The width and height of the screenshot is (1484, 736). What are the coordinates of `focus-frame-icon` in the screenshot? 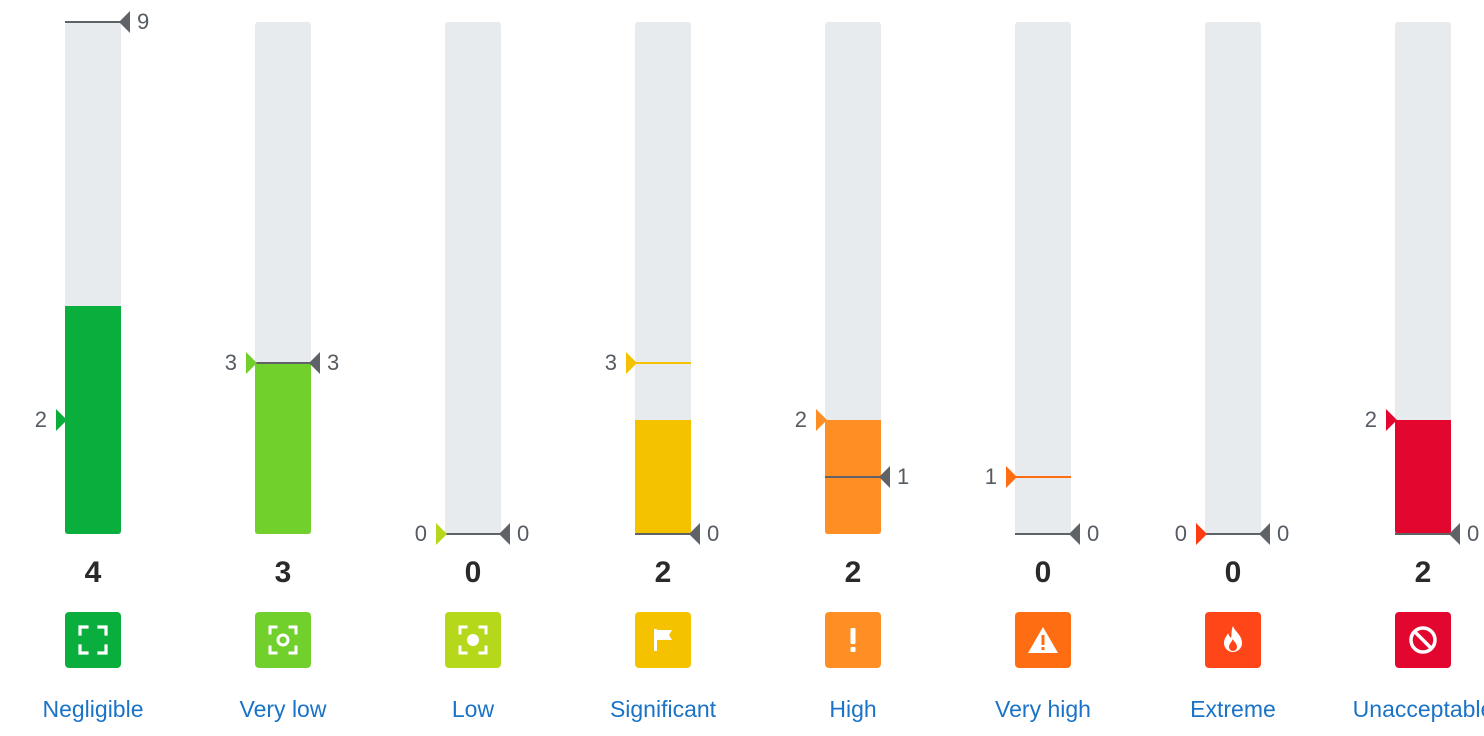 It's located at (93, 640).